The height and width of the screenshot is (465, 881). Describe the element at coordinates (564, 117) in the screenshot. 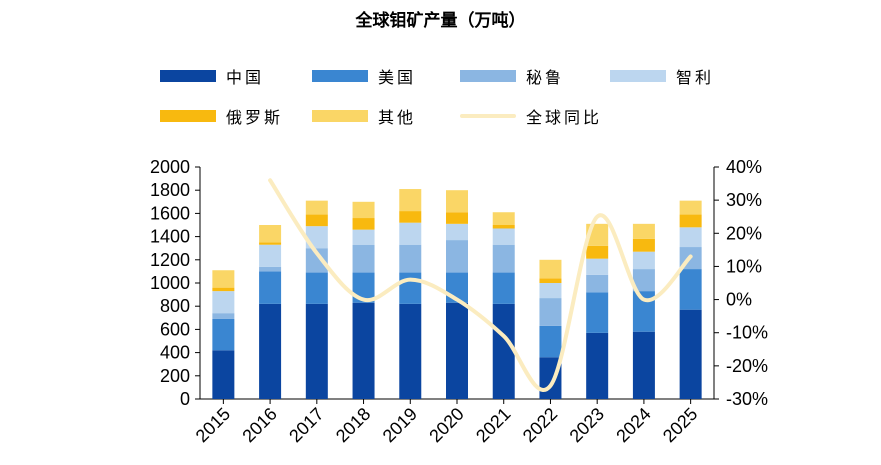

I see `legend-label: 全球同比` at that location.